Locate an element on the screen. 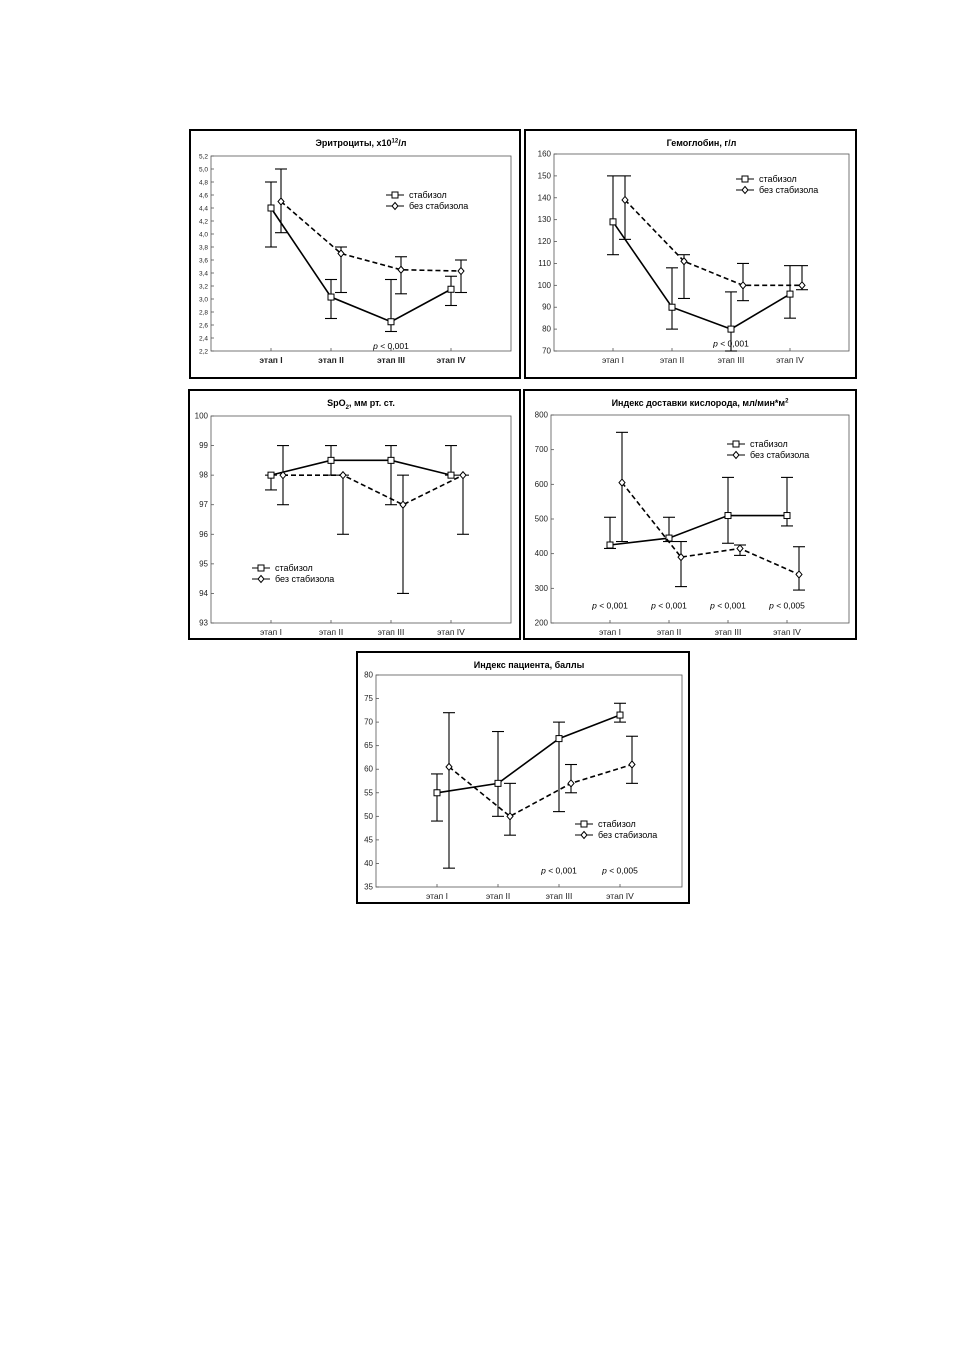 Image resolution: width=954 pixels, height=1350 pixels. y-tick-label: 70 is located at coordinates (546, 351).